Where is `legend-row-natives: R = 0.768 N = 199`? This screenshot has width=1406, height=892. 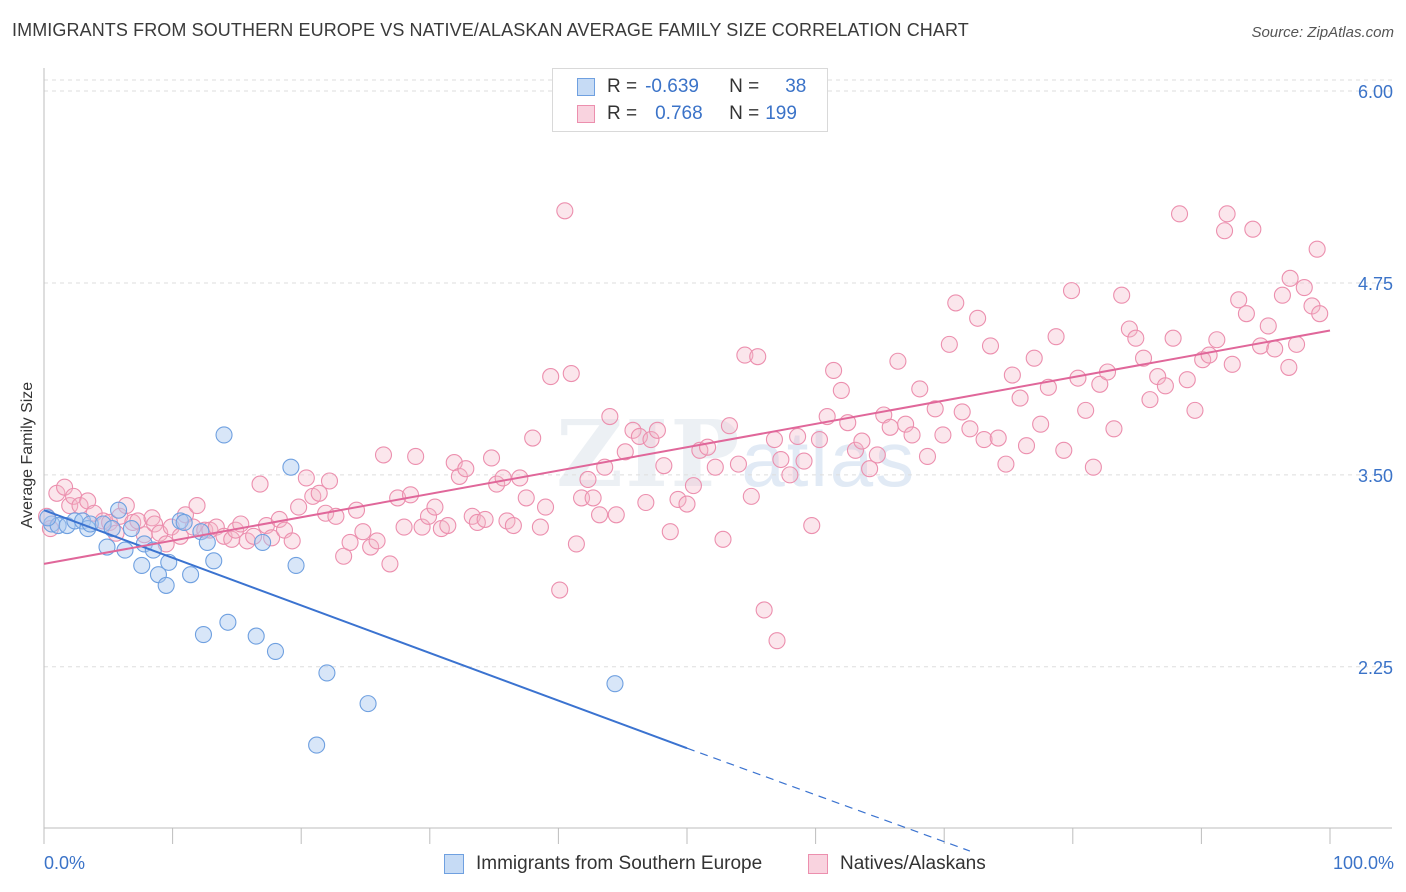
legend-row-natives: R = 0.768 N = 199 is located at coordinates (687, 114).